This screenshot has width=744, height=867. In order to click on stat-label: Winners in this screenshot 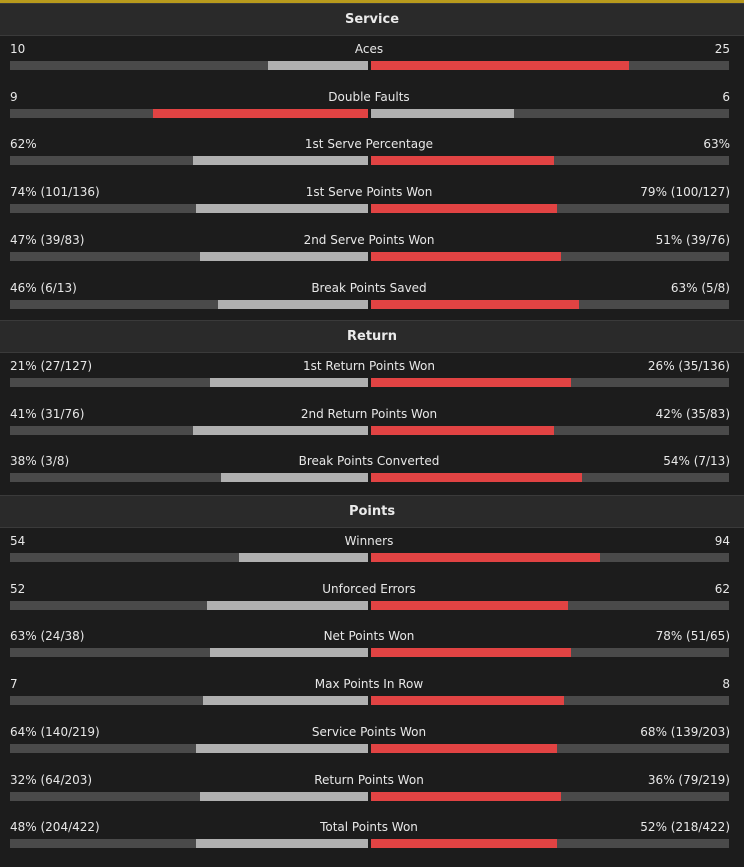, I will do `click(369, 541)`.